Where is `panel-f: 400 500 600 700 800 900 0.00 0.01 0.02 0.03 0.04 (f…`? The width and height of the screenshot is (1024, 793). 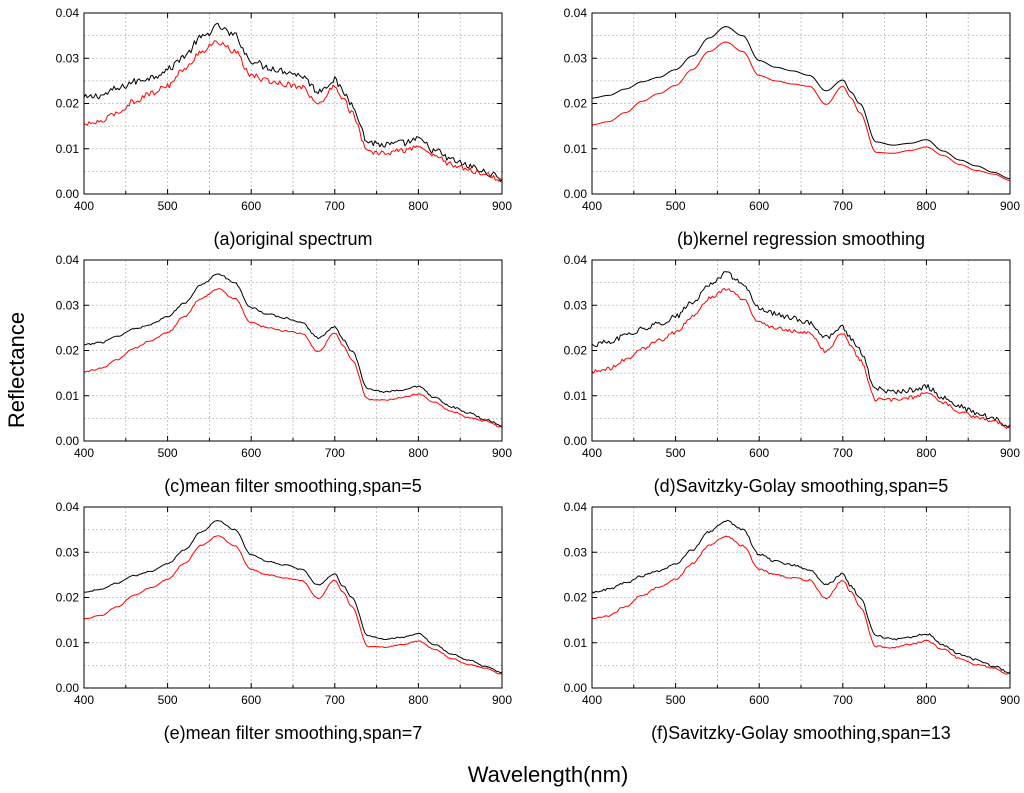
panel-f: 400 500 600 700 800 900 0.00 0.01 0.02 0.03 0.04 (f… is located at coordinates (792, 621).